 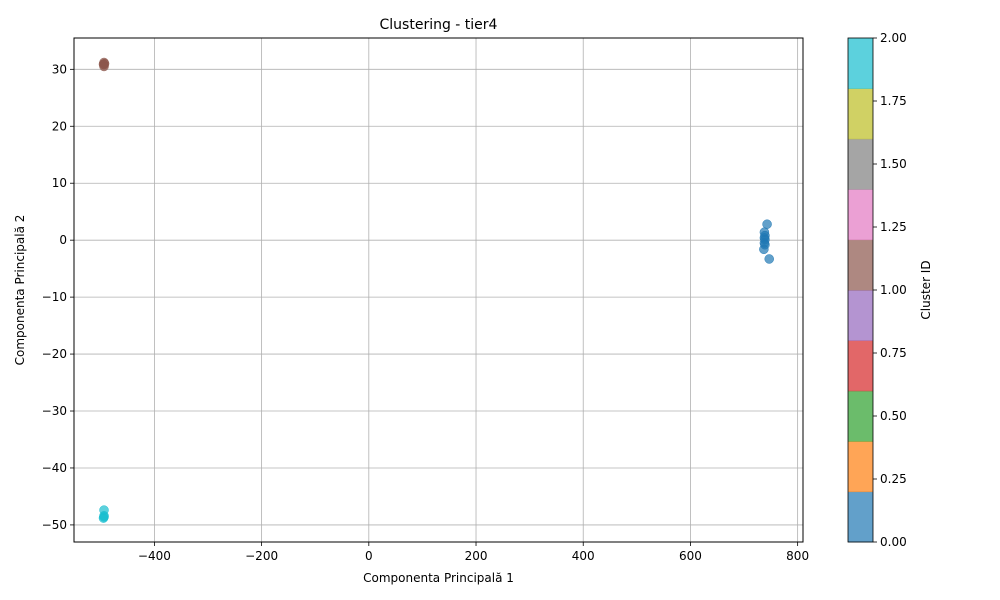 What do you see at coordinates (893, 416) in the screenshot?
I see `colorbar-tick-label: 0.50` at bounding box center [893, 416].